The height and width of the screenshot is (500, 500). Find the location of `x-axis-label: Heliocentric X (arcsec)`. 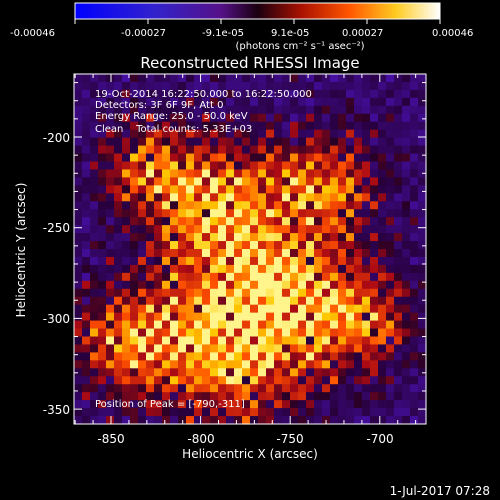

x-axis-label: Heliocentric X (arcsec) is located at coordinates (250, 454).